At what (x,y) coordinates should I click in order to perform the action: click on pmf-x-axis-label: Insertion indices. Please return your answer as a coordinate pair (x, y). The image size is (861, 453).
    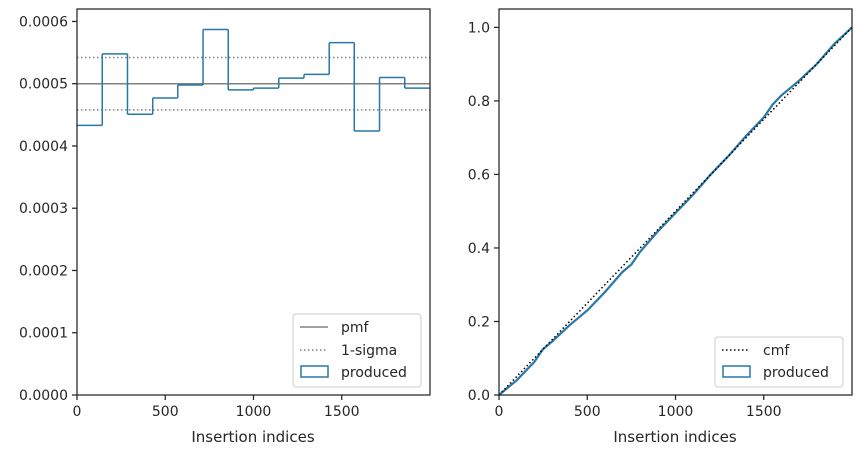
    Looking at the image, I should click on (252, 437).